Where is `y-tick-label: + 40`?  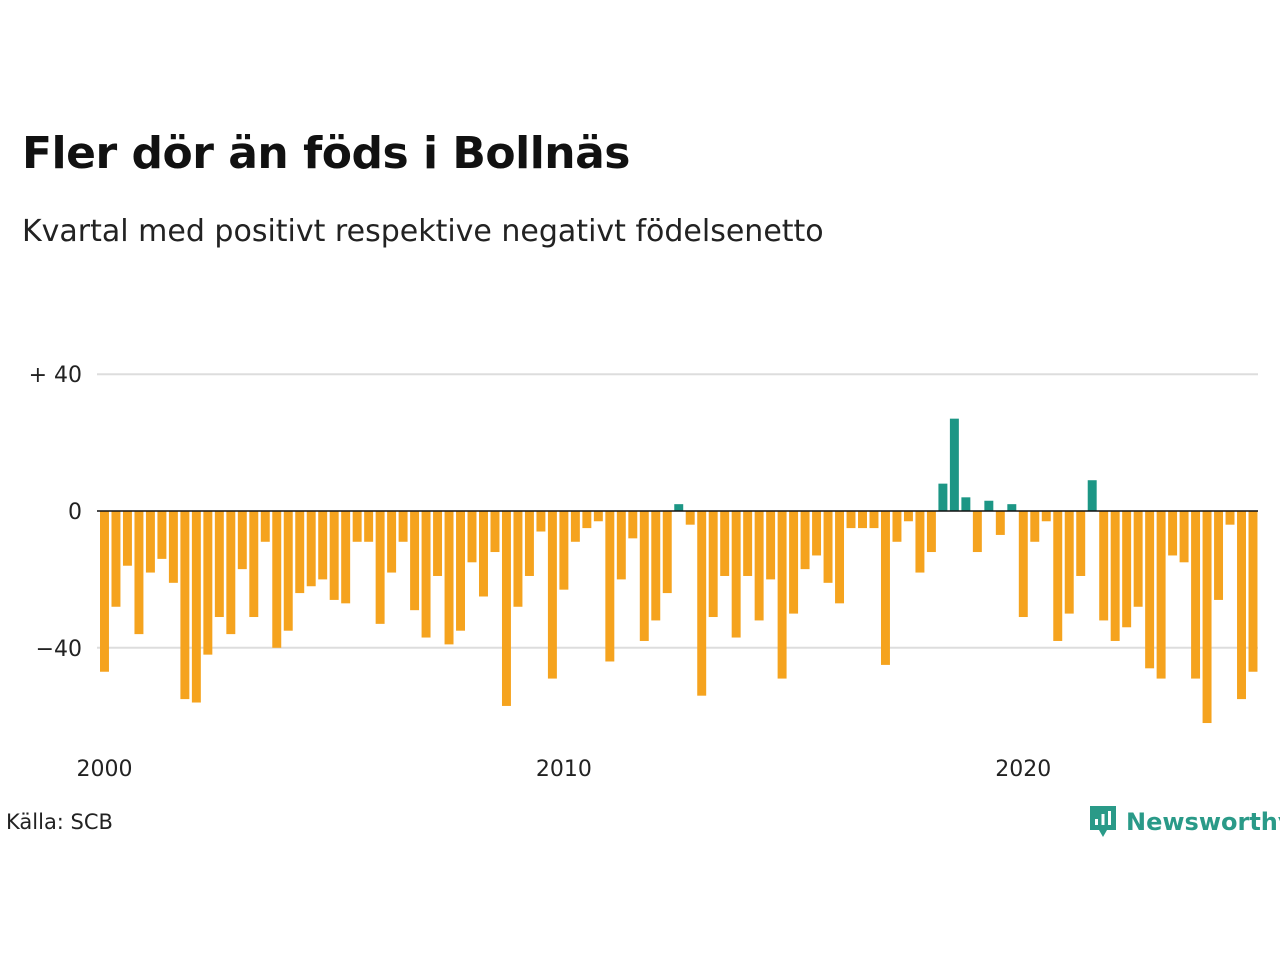 y-tick-label: + 40 is located at coordinates (55, 375).